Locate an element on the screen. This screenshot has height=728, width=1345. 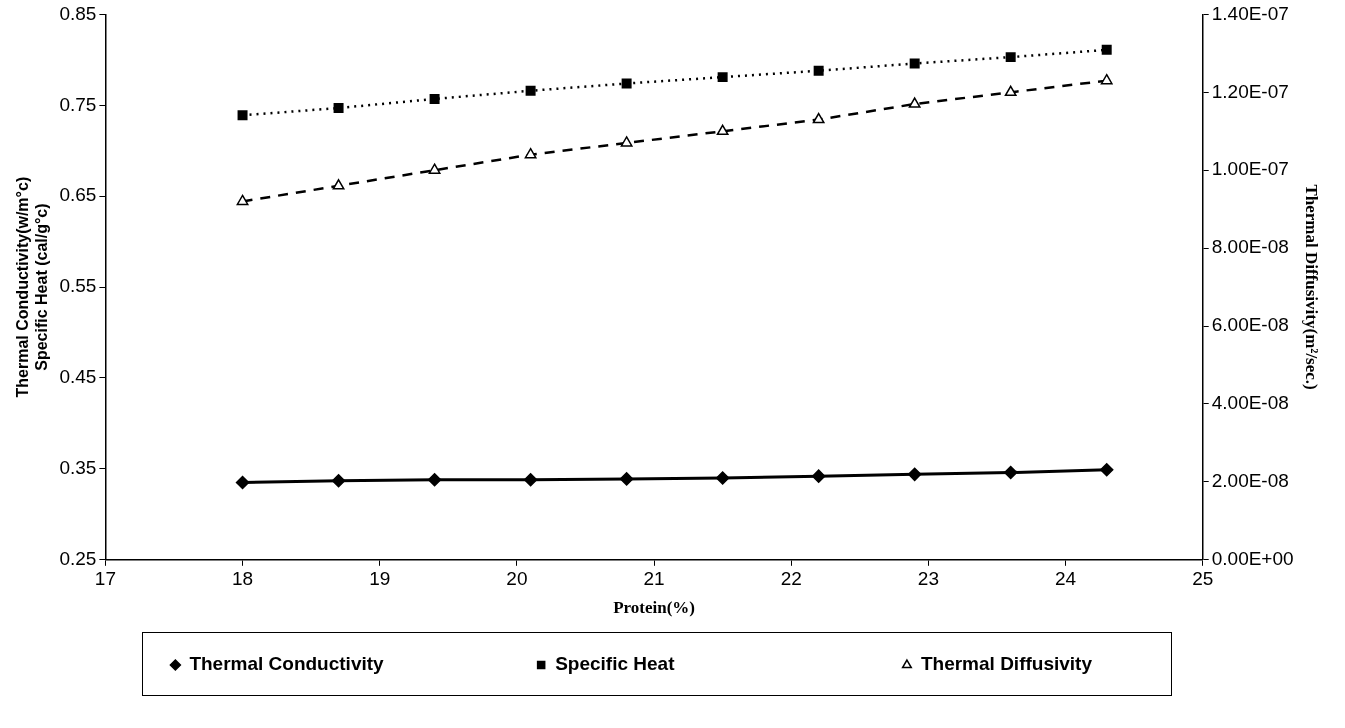
x-tick-label: 23 is located at coordinates (928, 579).